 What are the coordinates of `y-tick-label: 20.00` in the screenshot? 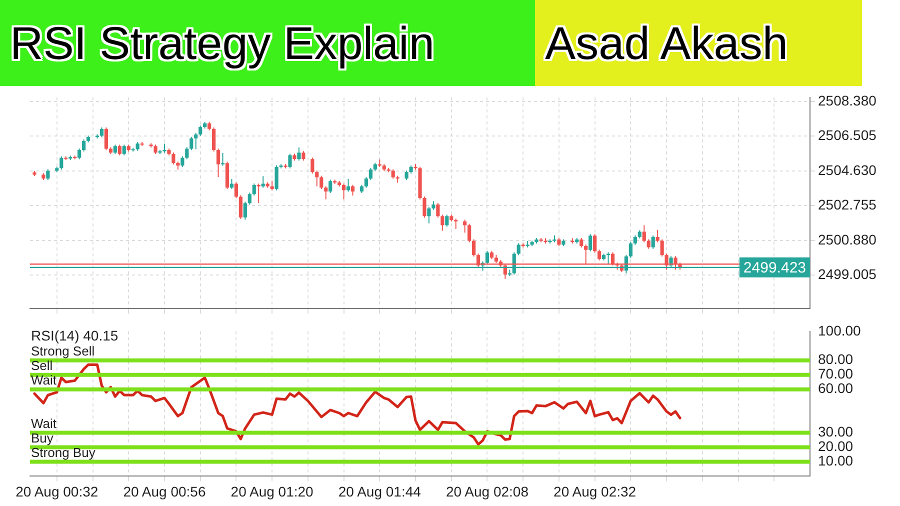 It's located at (836, 446).